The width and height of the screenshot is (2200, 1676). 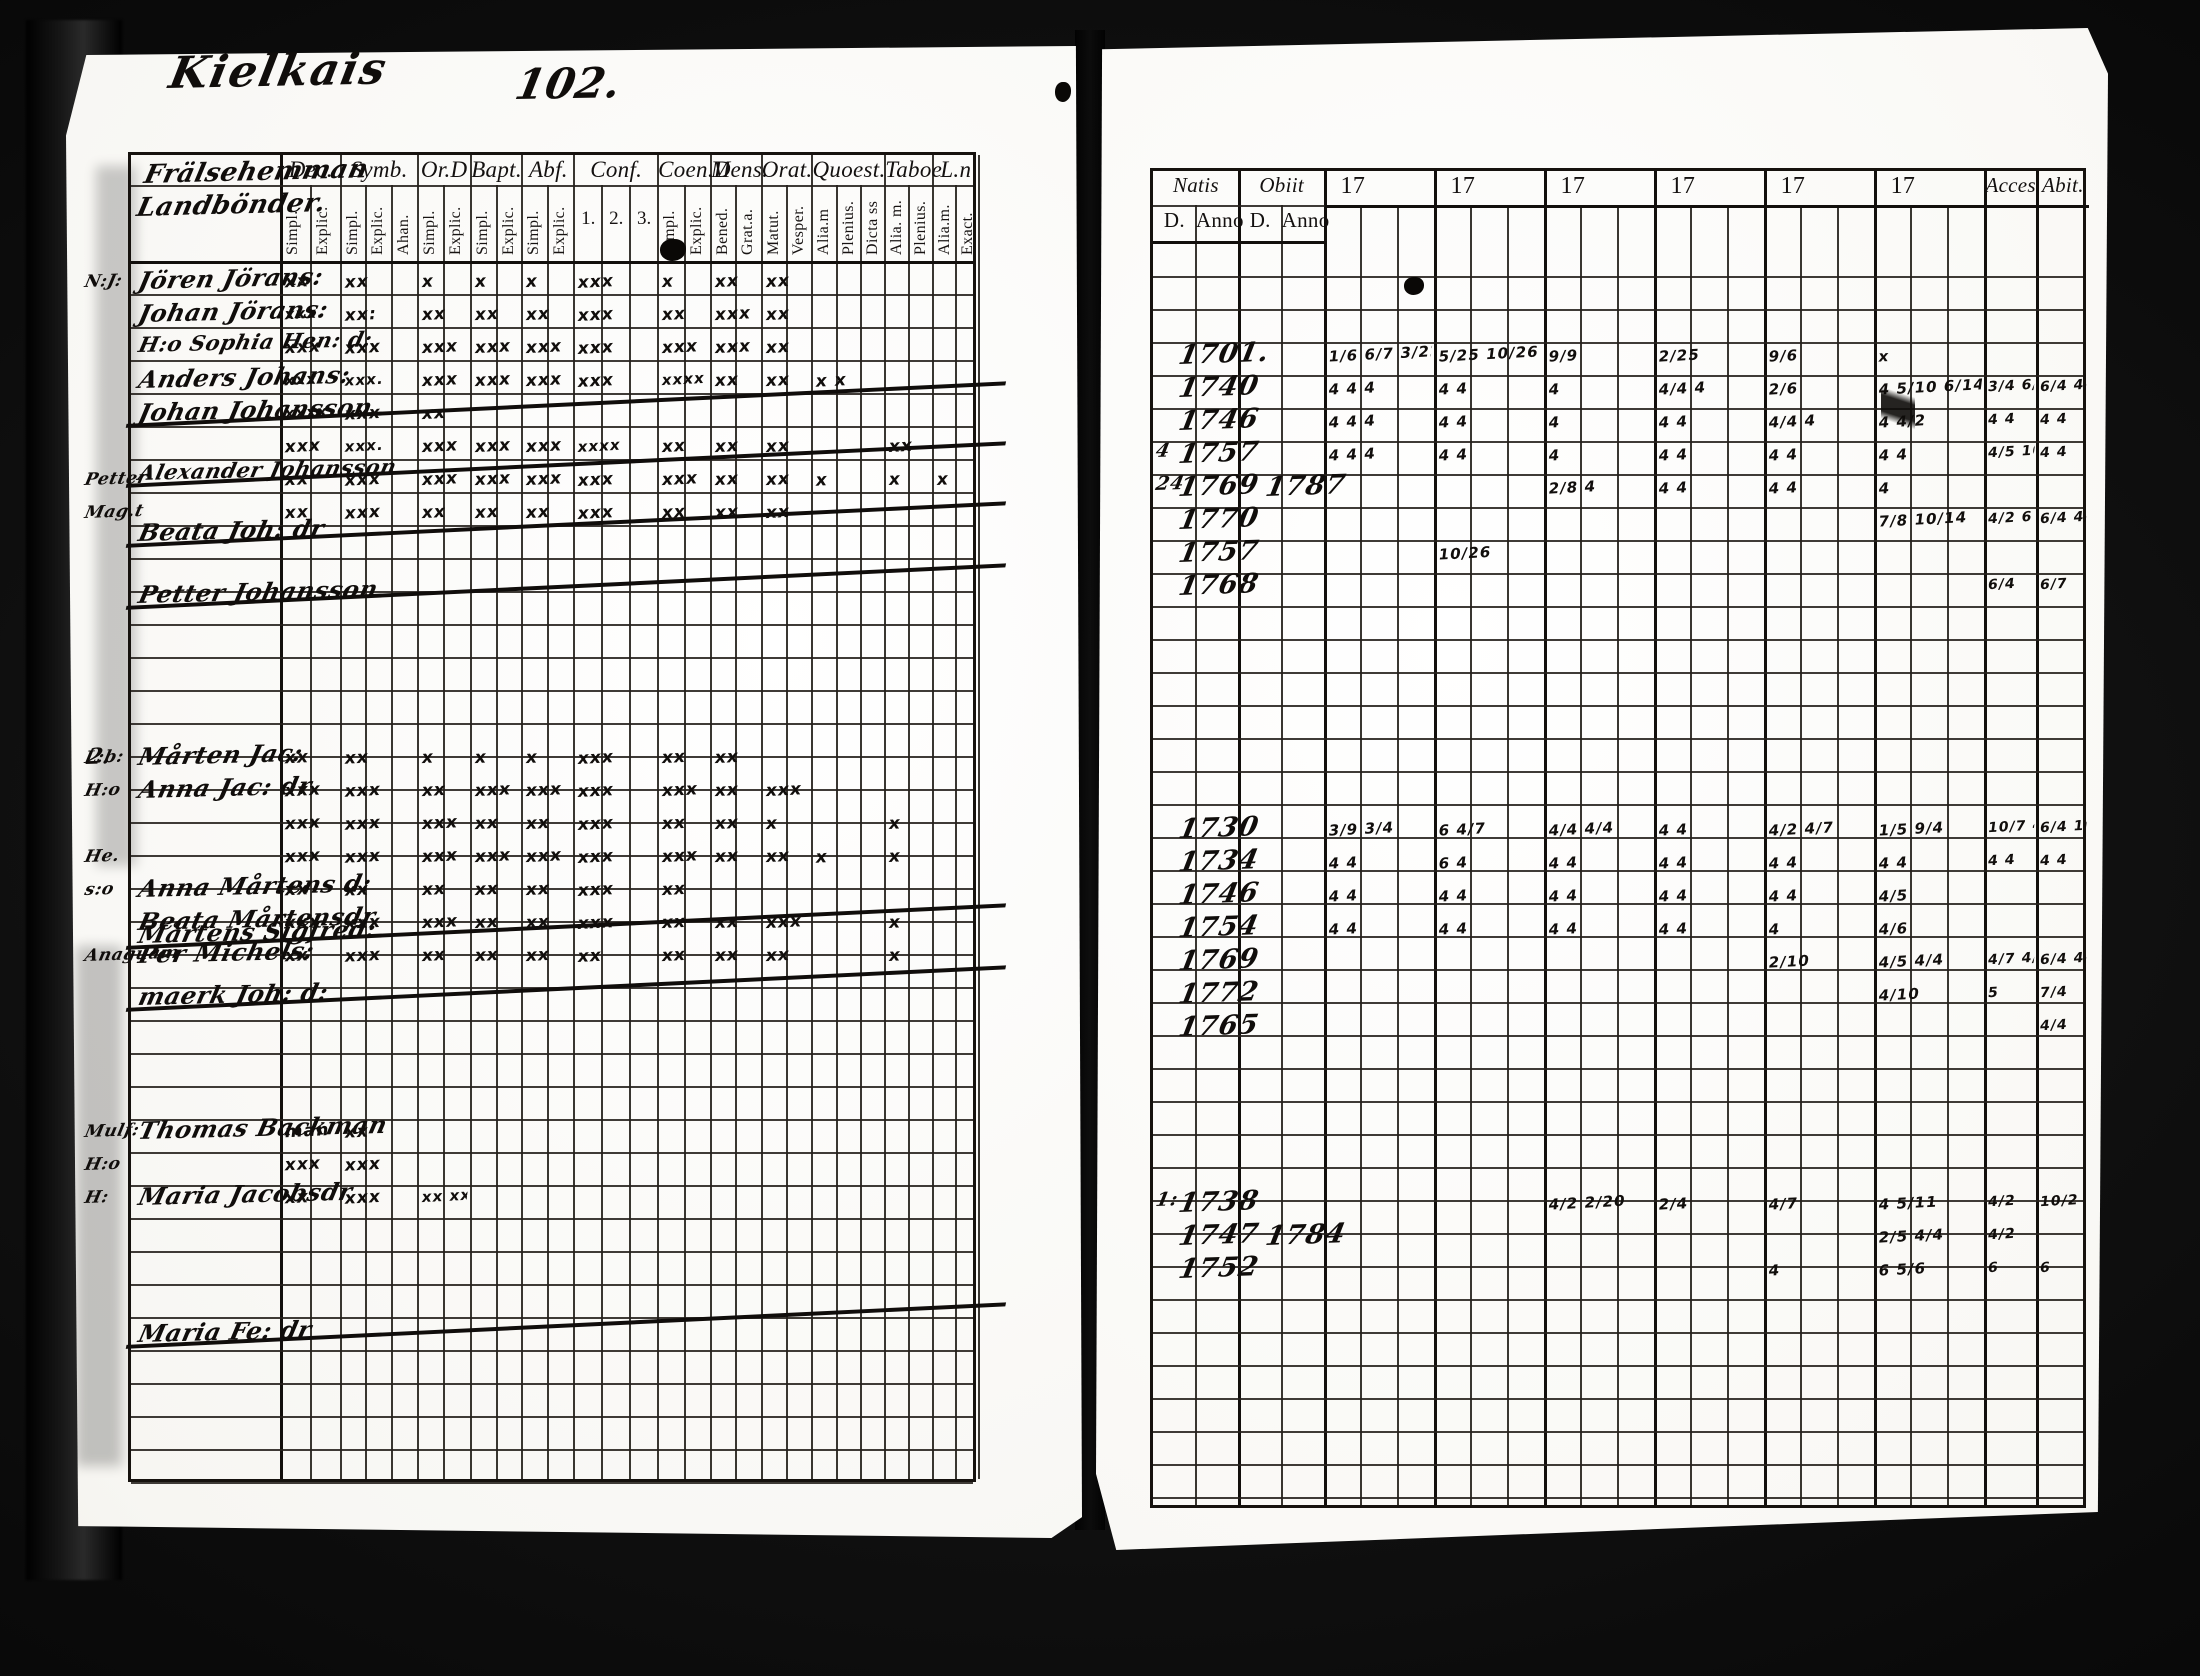 What do you see at coordinates (1783, 356) in the screenshot?
I see `year-entry: 9/6` at bounding box center [1783, 356].